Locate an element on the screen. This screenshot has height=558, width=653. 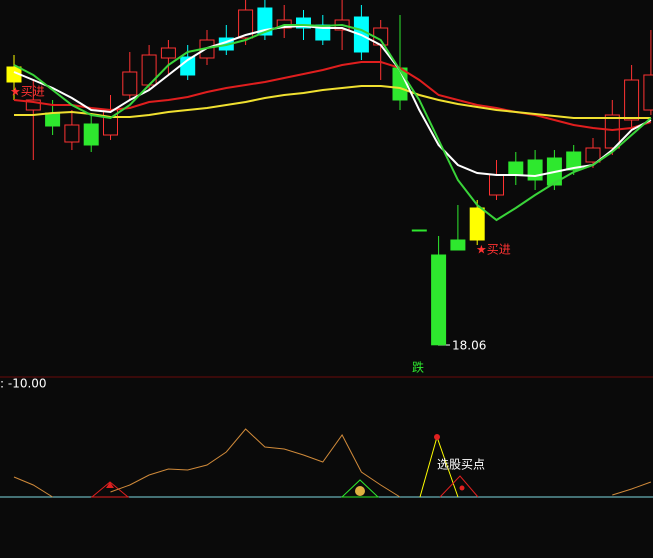
fall-label: 跌 is located at coordinates (418, 367).